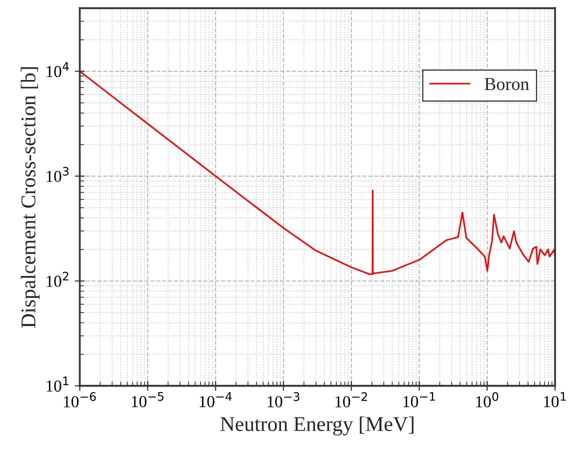  I want to click on y-tick-label: 10$^{4}$, so click(57, 70).